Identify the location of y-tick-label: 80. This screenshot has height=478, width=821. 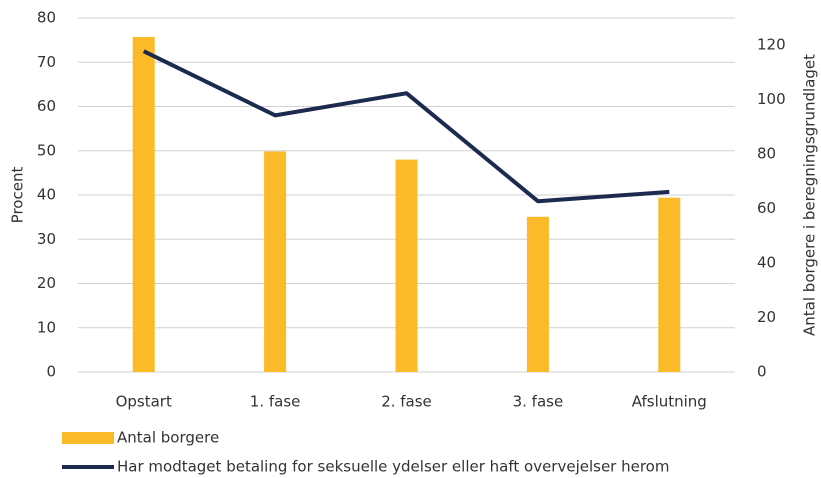
(46, 18).